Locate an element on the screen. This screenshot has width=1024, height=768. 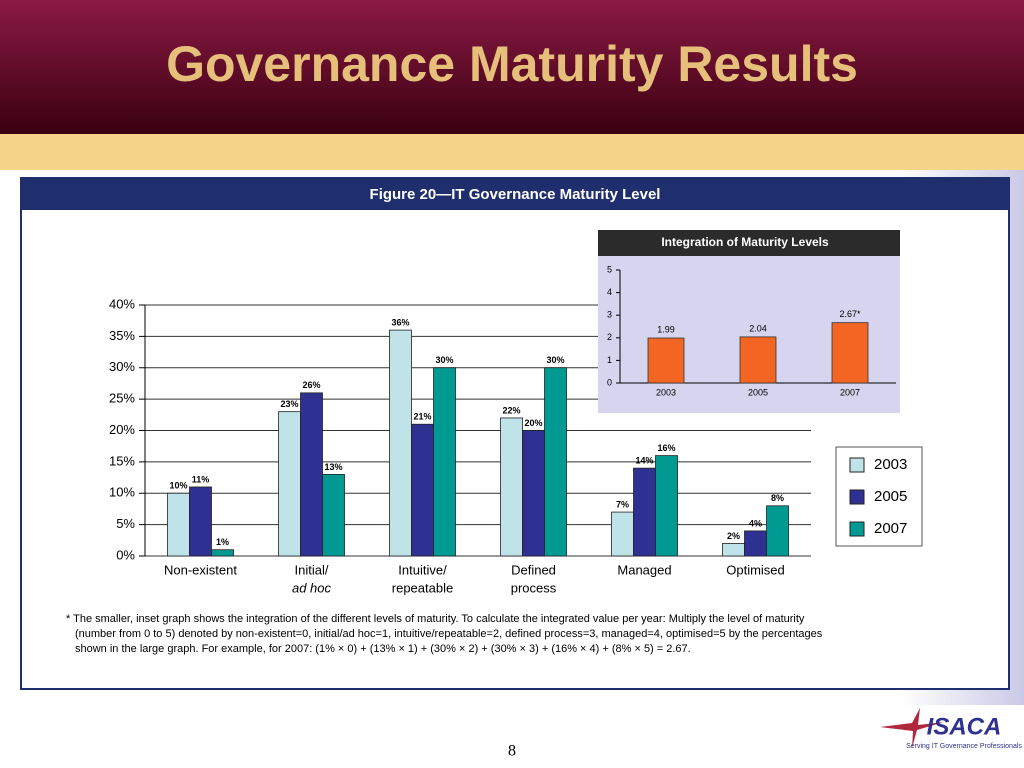
x-tick-label: 2003 is located at coordinates (666, 392).